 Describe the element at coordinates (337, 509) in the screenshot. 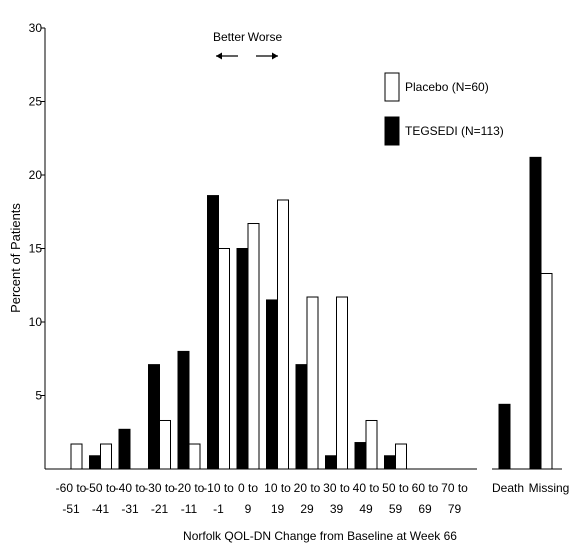

I see `x-tick-label-to: 39` at that location.